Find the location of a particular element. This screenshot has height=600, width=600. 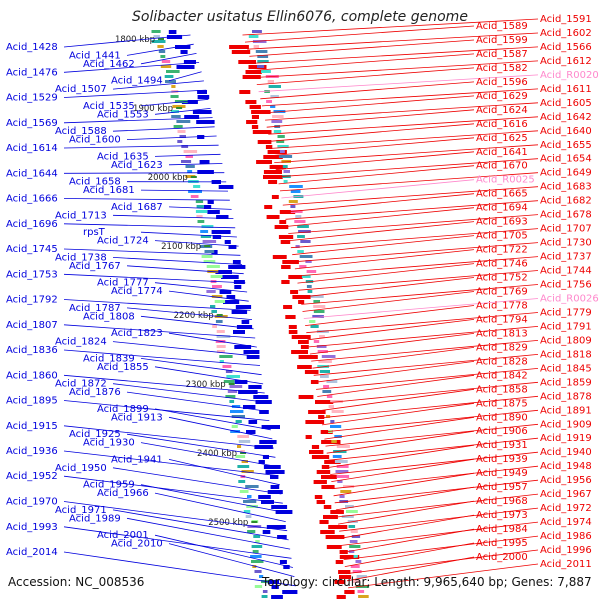

forward-gene-label: Acid_1972 is located at coordinates (566, 508).